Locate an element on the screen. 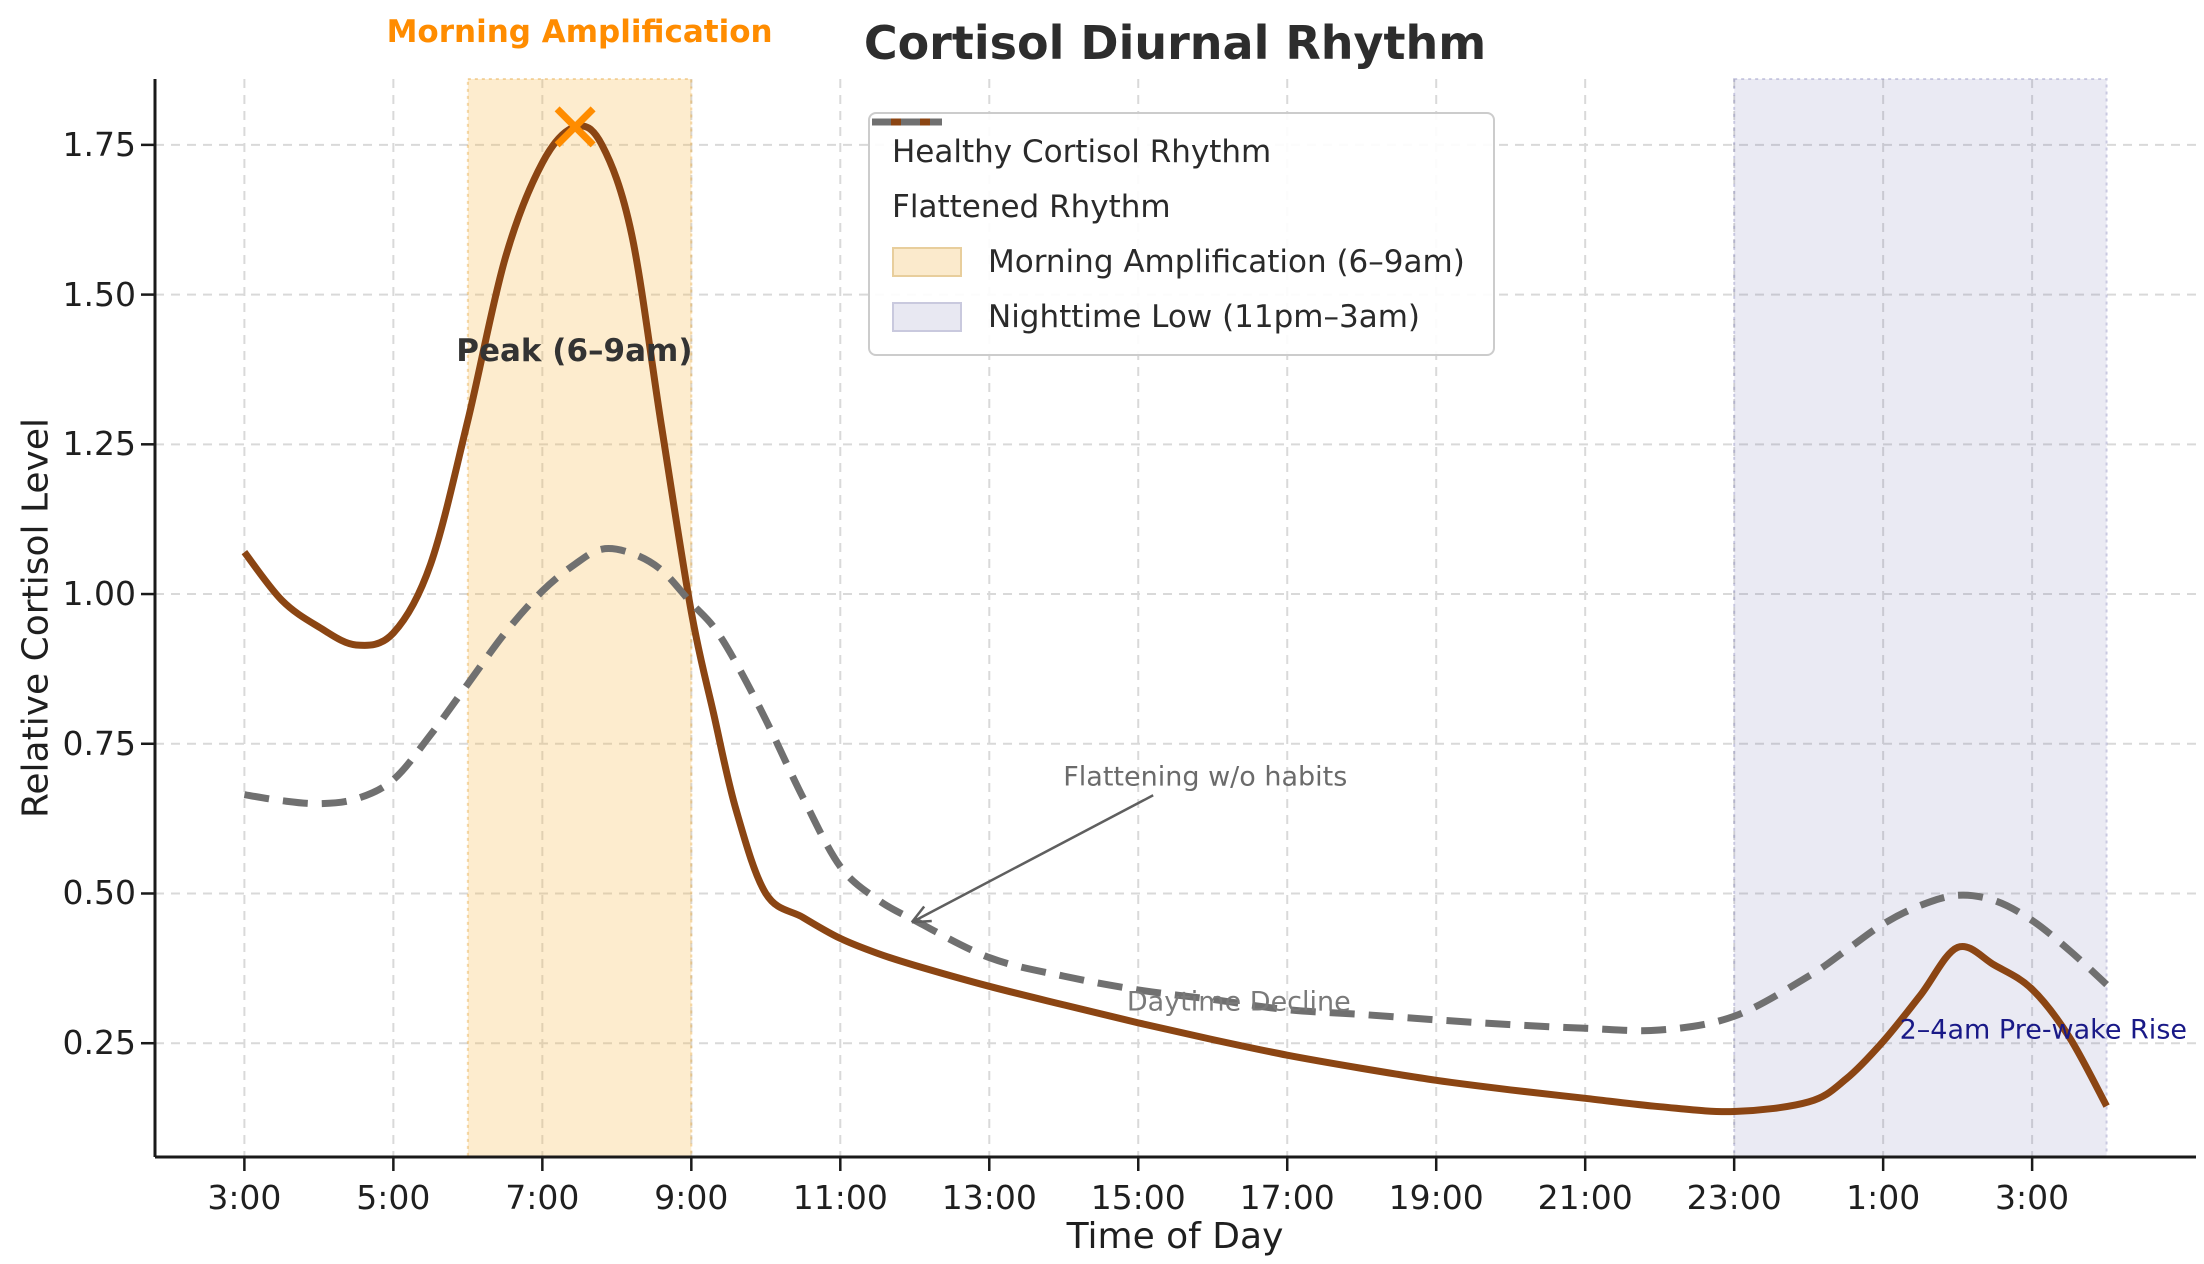 Image resolution: width=2204 pixels, height=1264 pixels. x-tick-label: 15:00 is located at coordinates (1138, 1197).